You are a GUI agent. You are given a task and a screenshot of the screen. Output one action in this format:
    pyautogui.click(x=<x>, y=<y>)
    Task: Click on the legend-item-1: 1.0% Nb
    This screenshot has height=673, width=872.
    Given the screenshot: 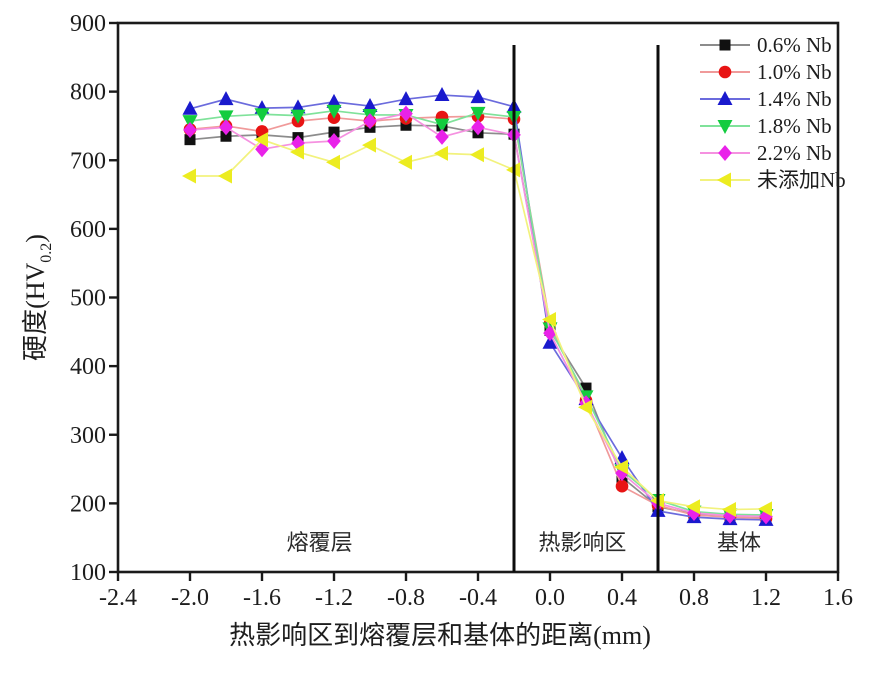 What is the action you would take?
    pyautogui.click(x=766, y=72)
    